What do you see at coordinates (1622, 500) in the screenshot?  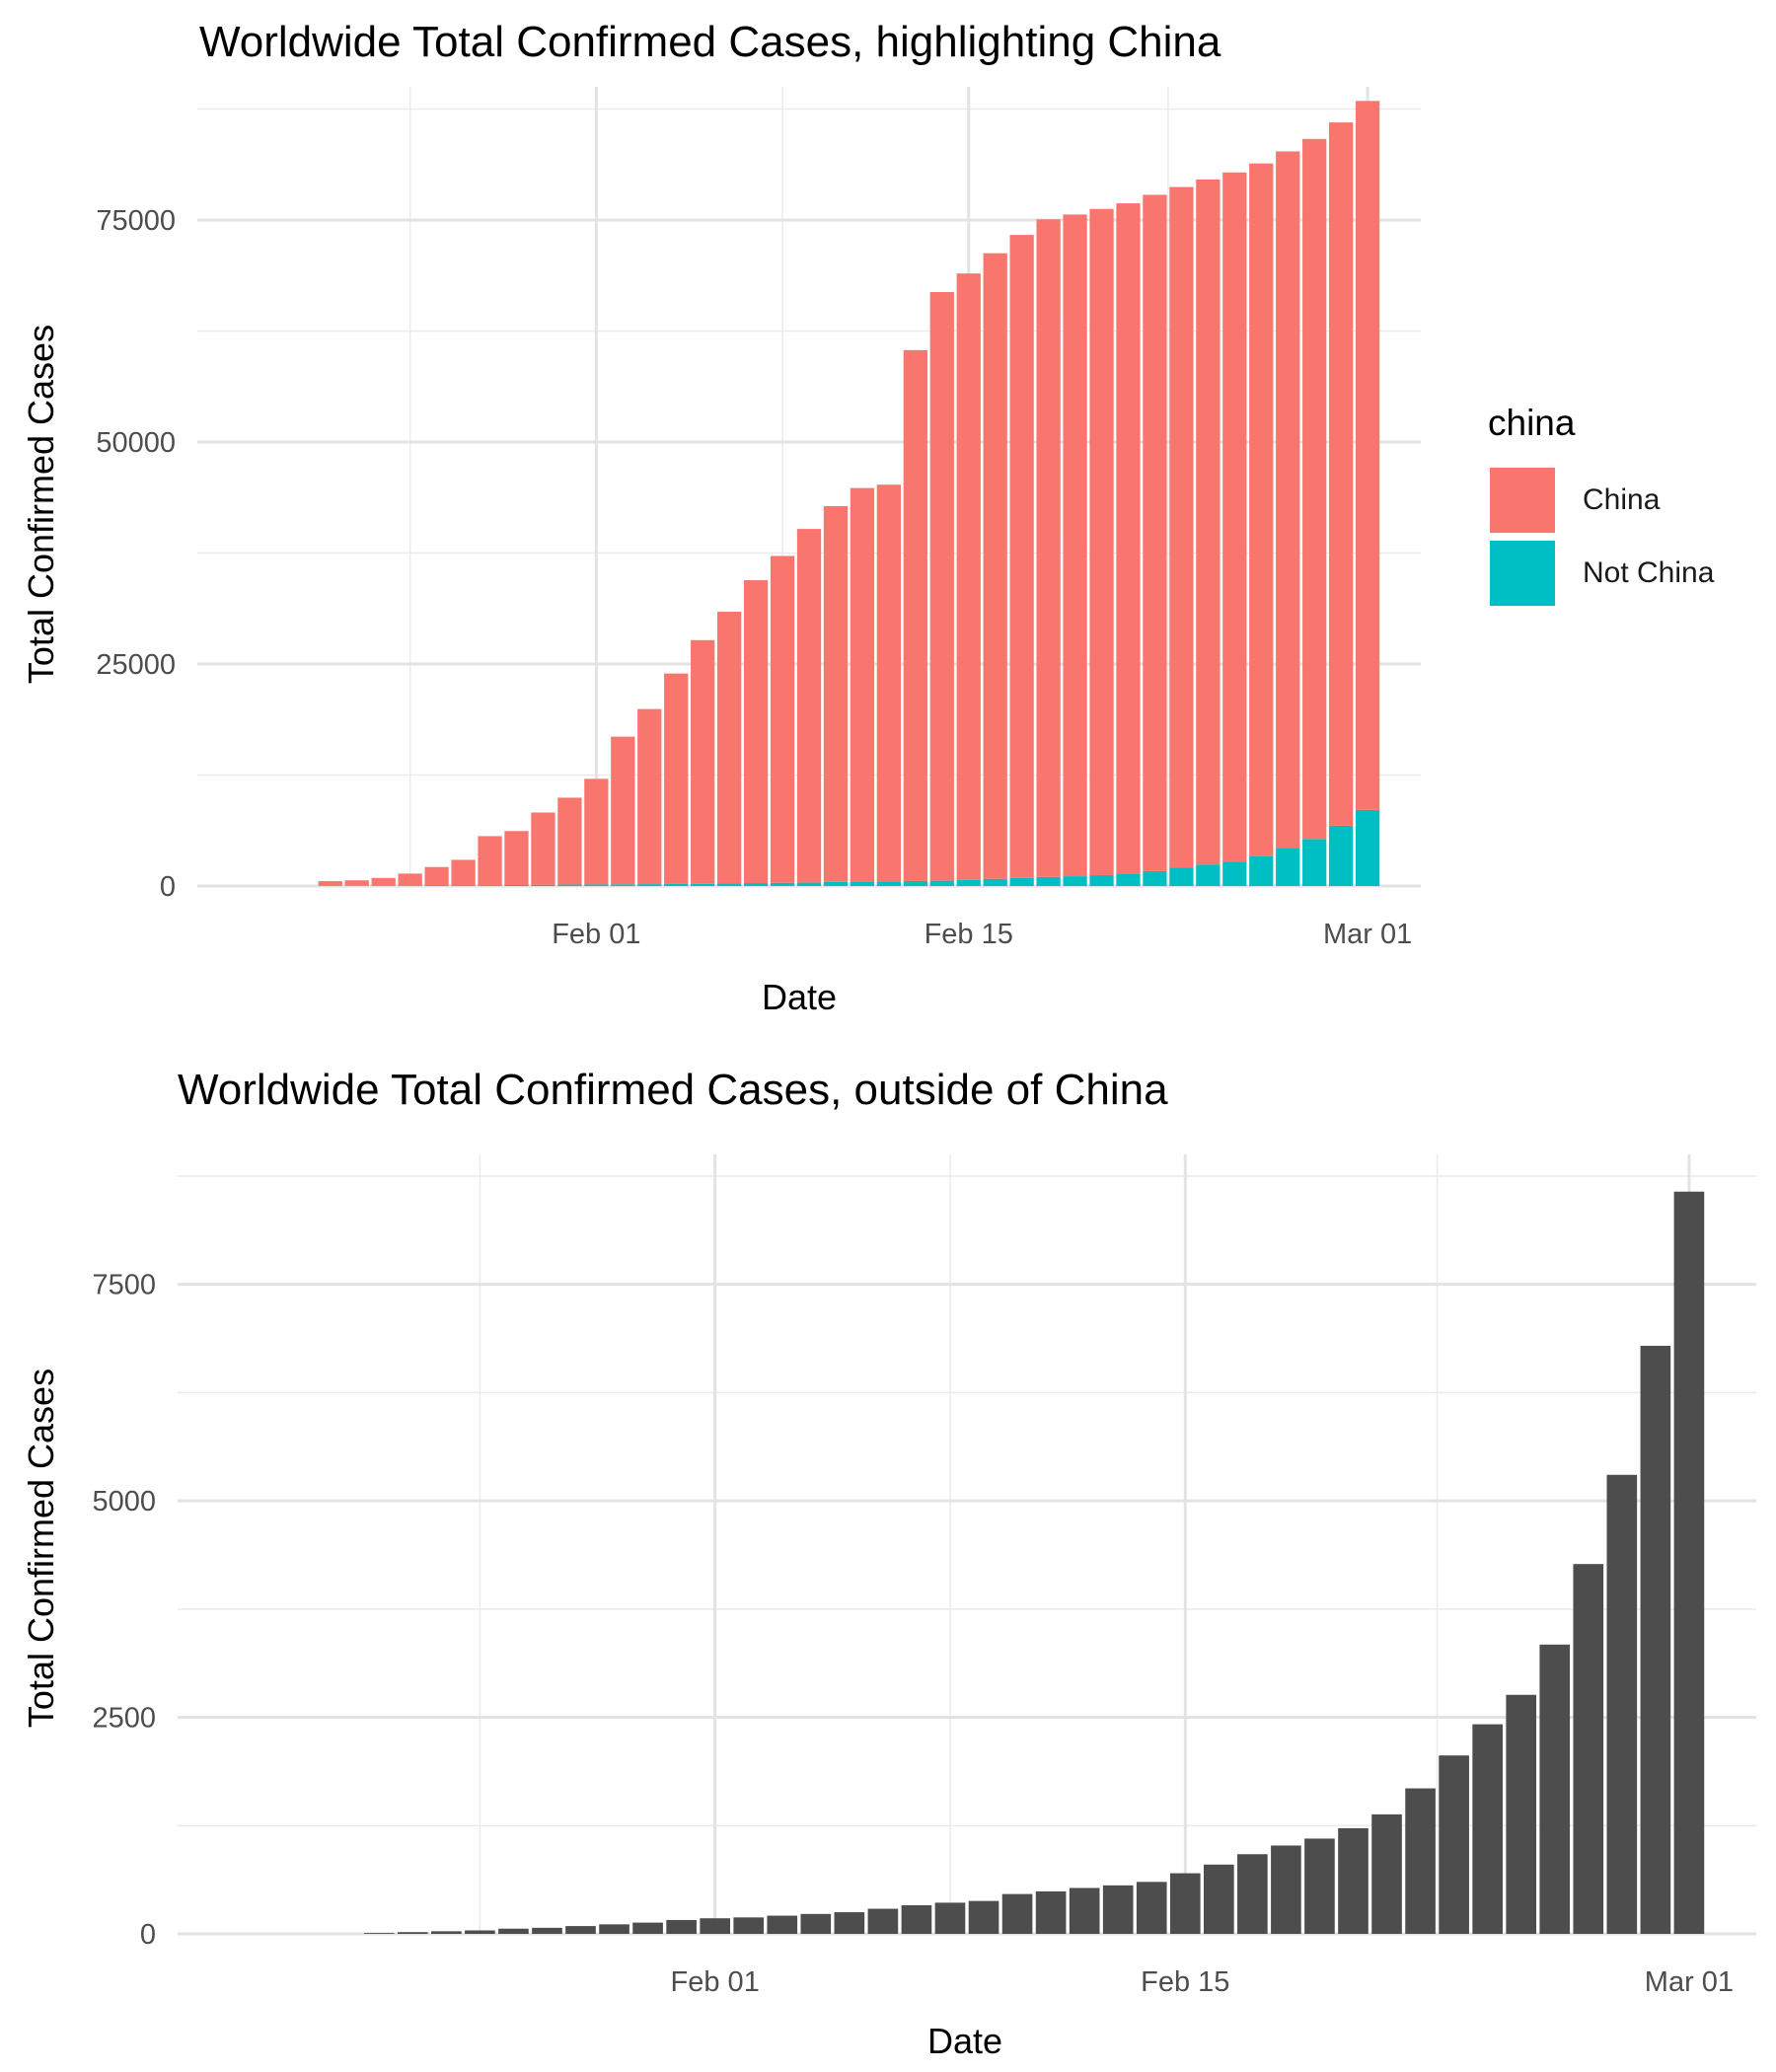 I see `legend-label-china: China` at bounding box center [1622, 500].